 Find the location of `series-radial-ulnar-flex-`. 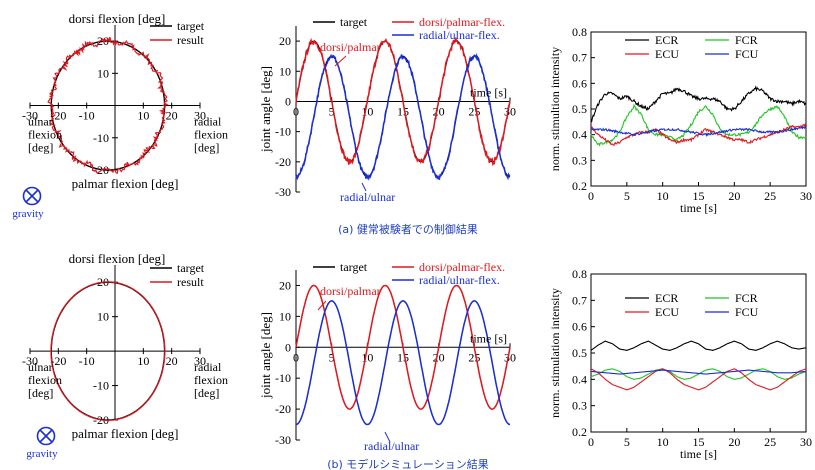

series-radial-ulnar-flex- is located at coordinates (403, 363).